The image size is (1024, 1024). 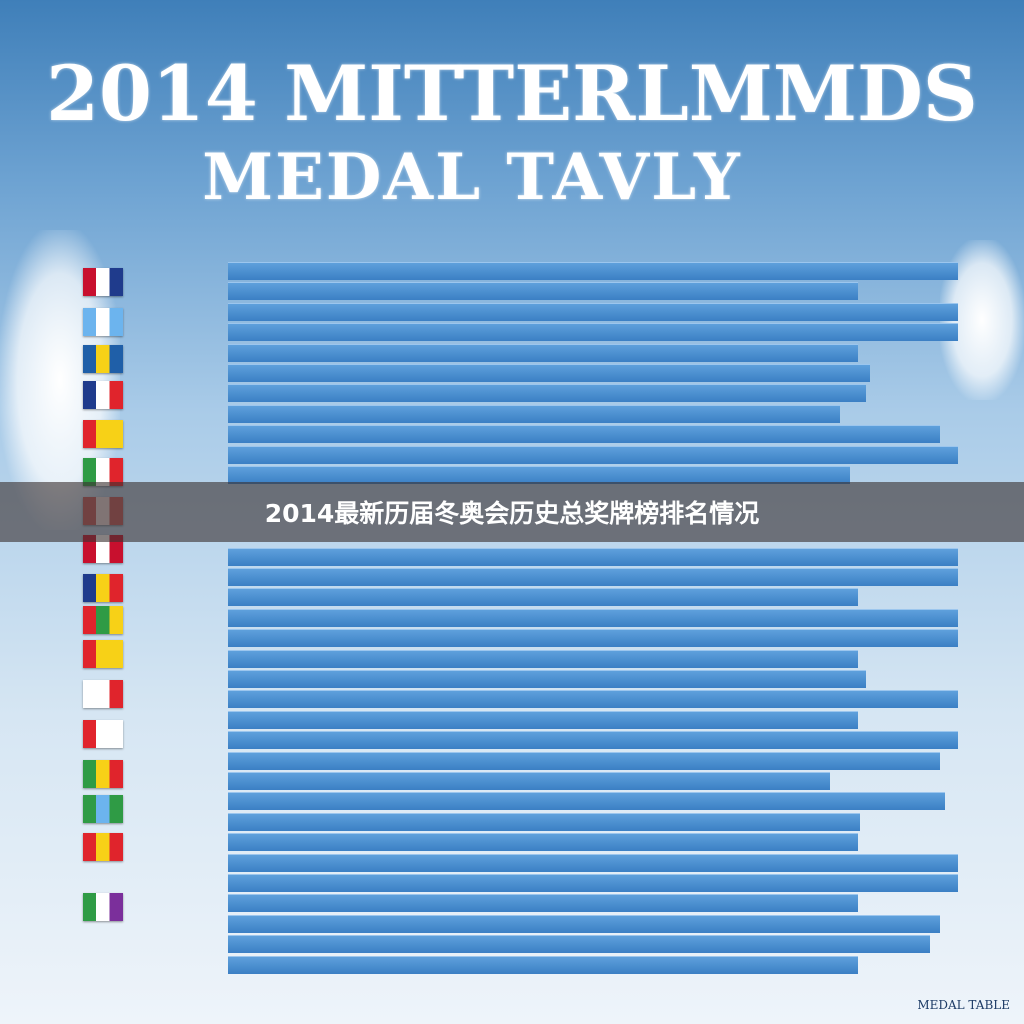 I want to click on poster-title-line1: 2014 MITTERLMMDS, so click(x=512, y=93).